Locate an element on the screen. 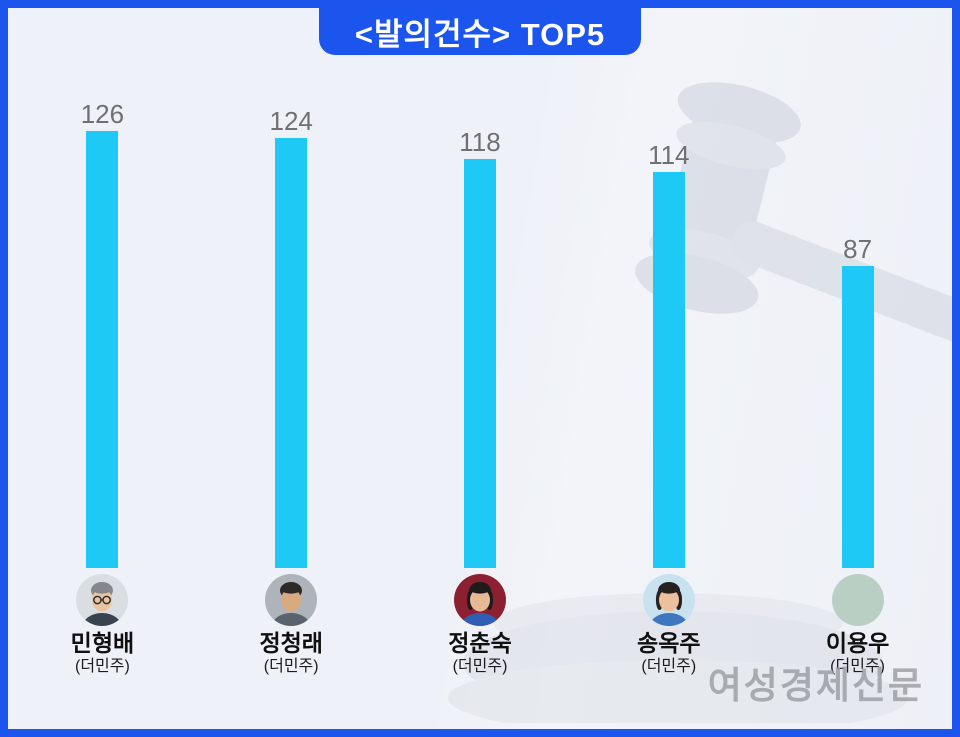 The width and height of the screenshot is (960, 737). person-entry: 이용우 (더민주) is located at coordinates (857, 625).